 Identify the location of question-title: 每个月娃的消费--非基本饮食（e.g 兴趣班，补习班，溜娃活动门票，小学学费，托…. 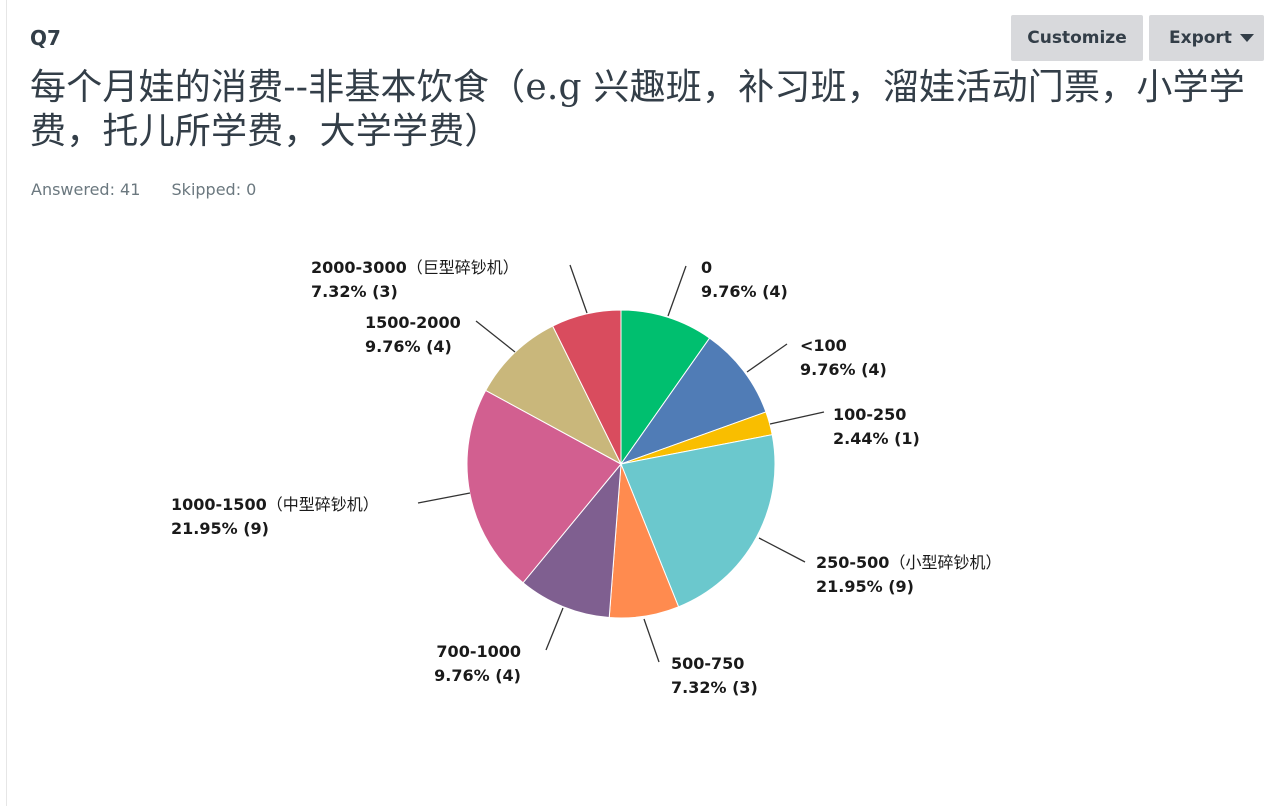
(637, 109).